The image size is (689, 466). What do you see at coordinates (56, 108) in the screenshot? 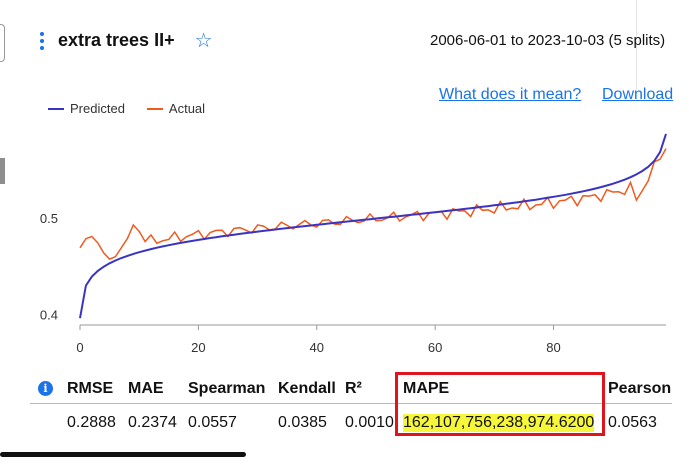
I see `legend-swatch-predicted` at bounding box center [56, 108].